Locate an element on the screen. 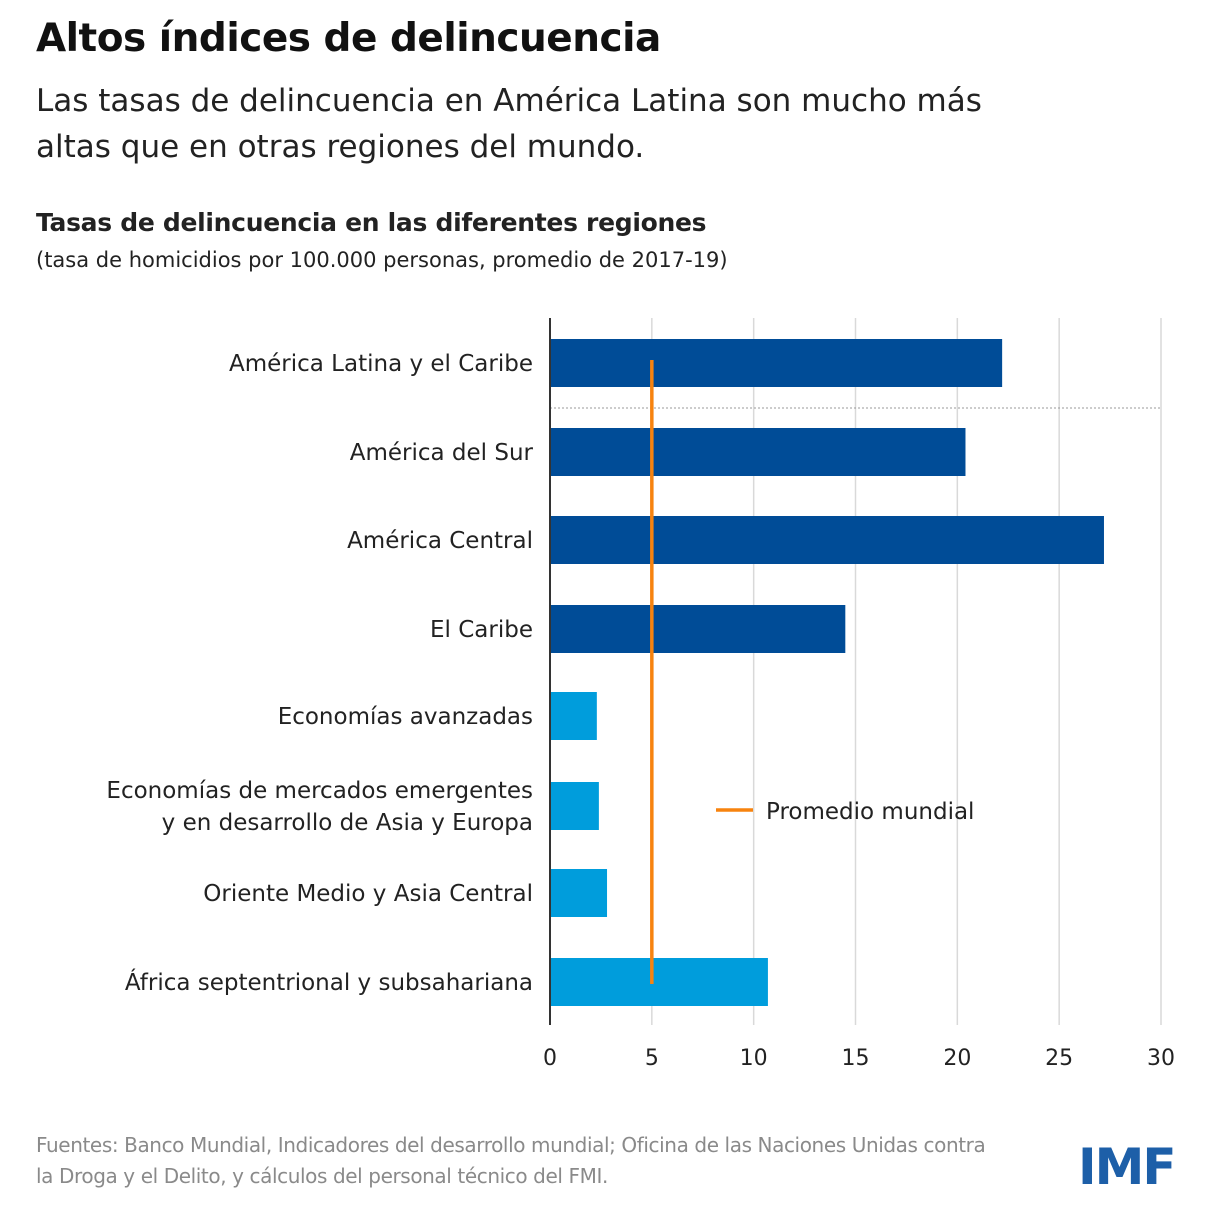 The image size is (1209, 1212). category-label: Oriente Medio y Asia Central is located at coordinates (368, 894).